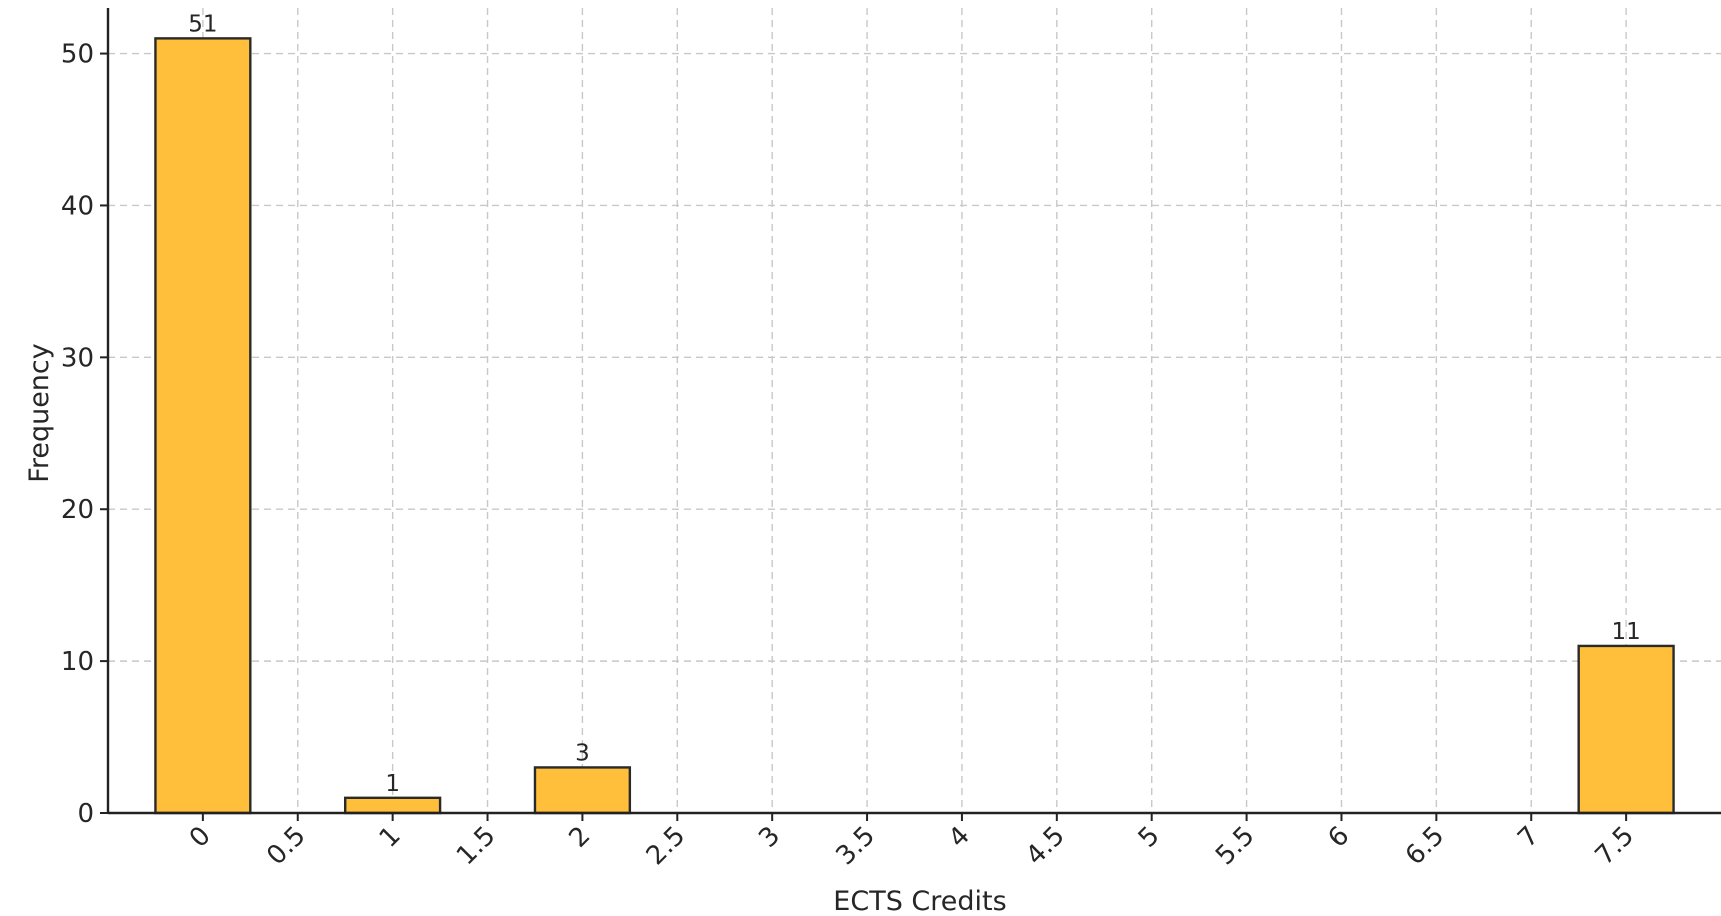 The width and height of the screenshot is (1721, 916). I want to click on x-tick-label-12: 6, so click(1339, 837).